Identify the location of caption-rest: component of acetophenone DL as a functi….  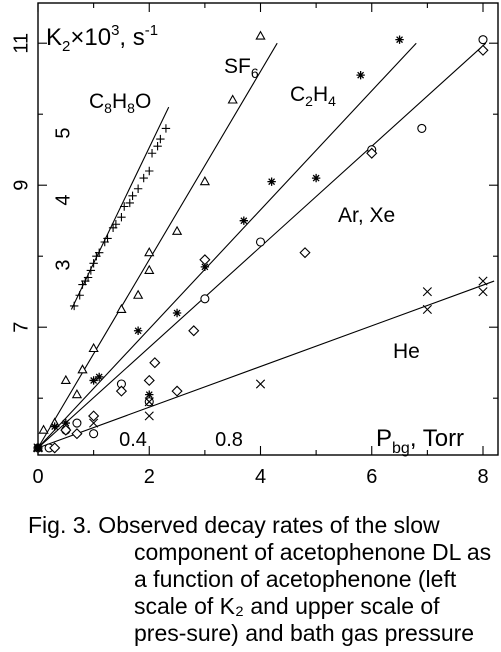
(313, 592).